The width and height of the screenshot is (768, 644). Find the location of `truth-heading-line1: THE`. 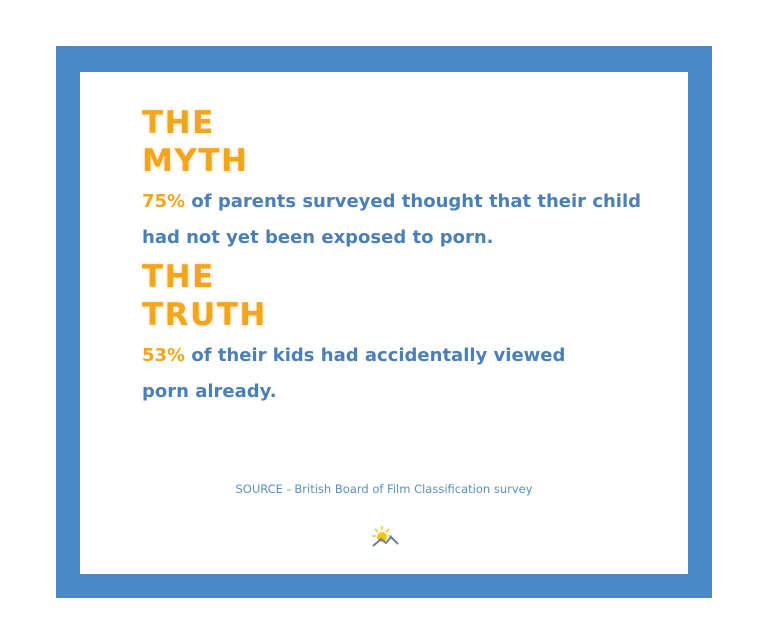

truth-heading-line1: THE is located at coordinates (178, 277).